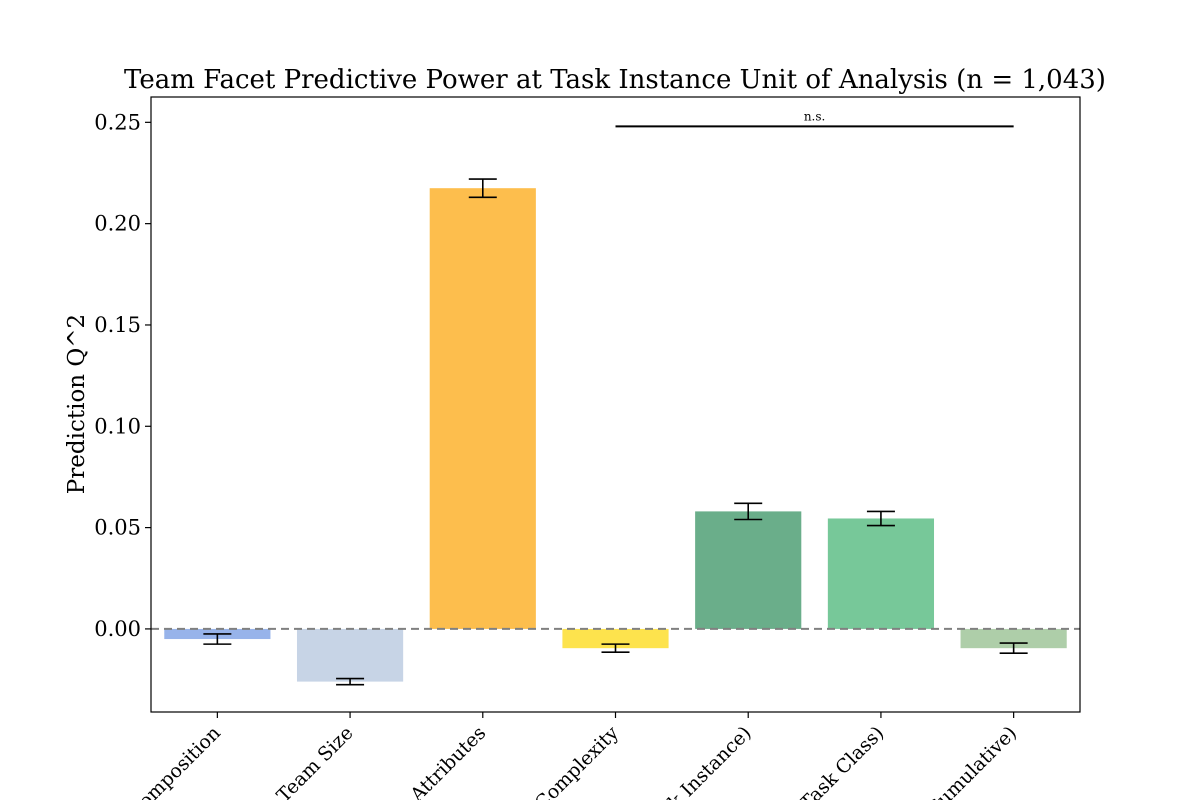 This screenshot has height=800, width=1200. What do you see at coordinates (577, 761) in the screenshot?
I see `x-tick-label-4: Complexity` at bounding box center [577, 761].